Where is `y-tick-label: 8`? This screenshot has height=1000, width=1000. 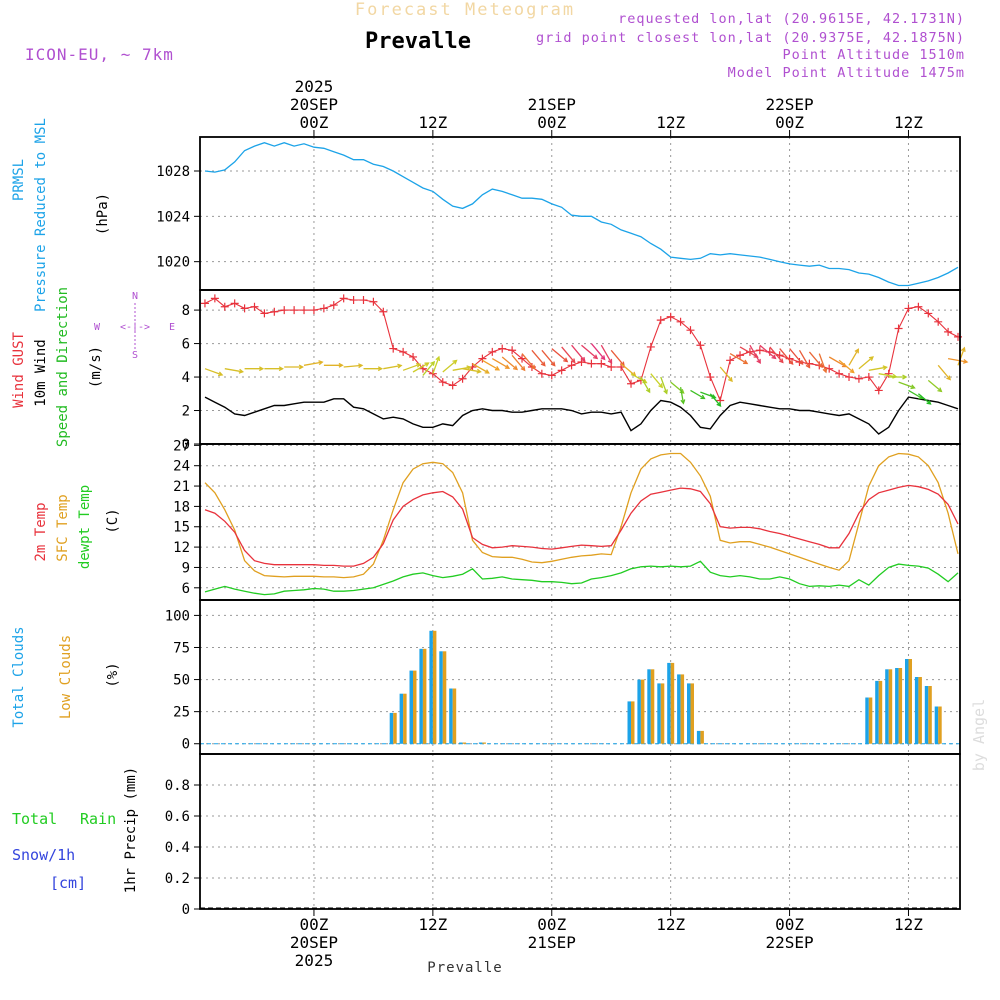 y-tick-label: 8 is located at coordinates (186, 311).